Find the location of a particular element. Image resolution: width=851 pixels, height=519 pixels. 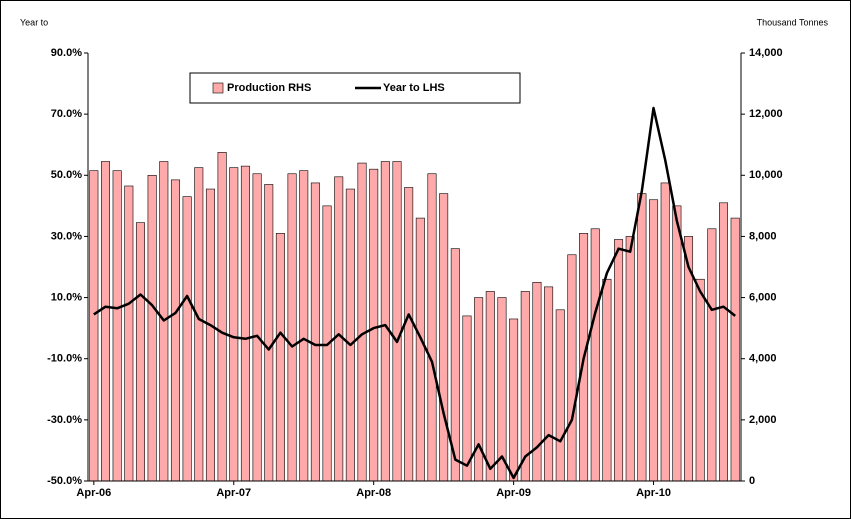

x-tick-label: Apr-06 is located at coordinates (93, 493).